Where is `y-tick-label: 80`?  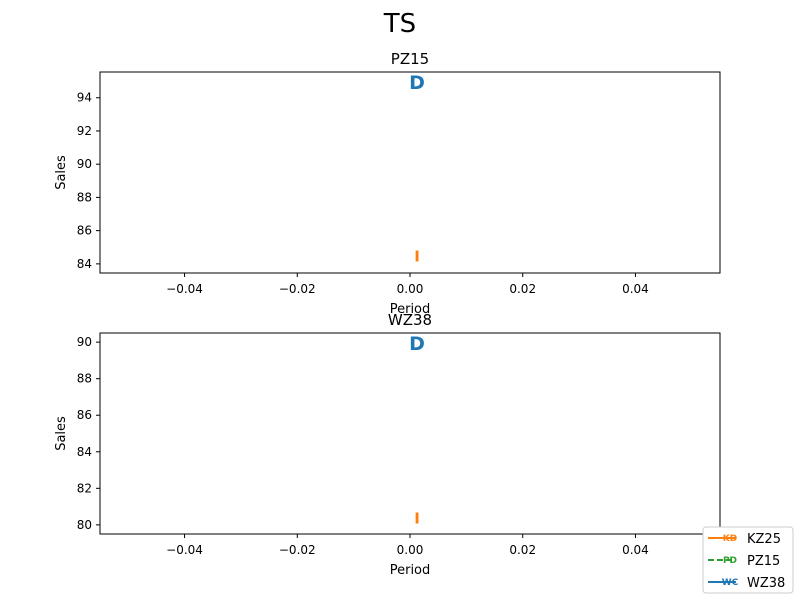
y-tick-label: 80 is located at coordinates (84, 525).